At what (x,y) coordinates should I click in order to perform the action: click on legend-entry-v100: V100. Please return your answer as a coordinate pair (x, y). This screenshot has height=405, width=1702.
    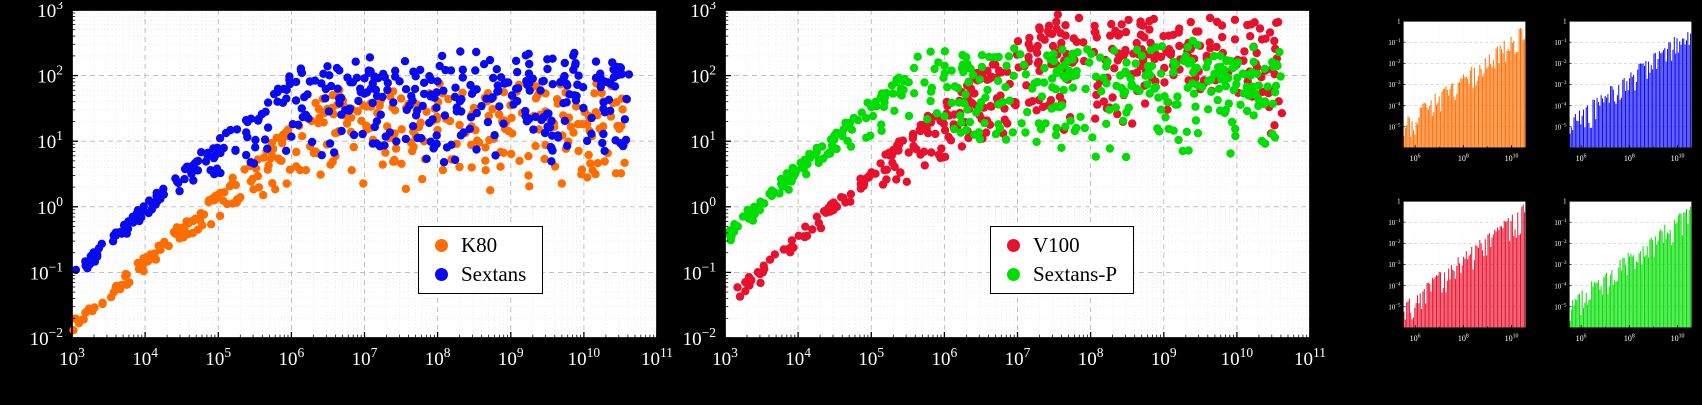
    Looking at the image, I should click on (1062, 245).